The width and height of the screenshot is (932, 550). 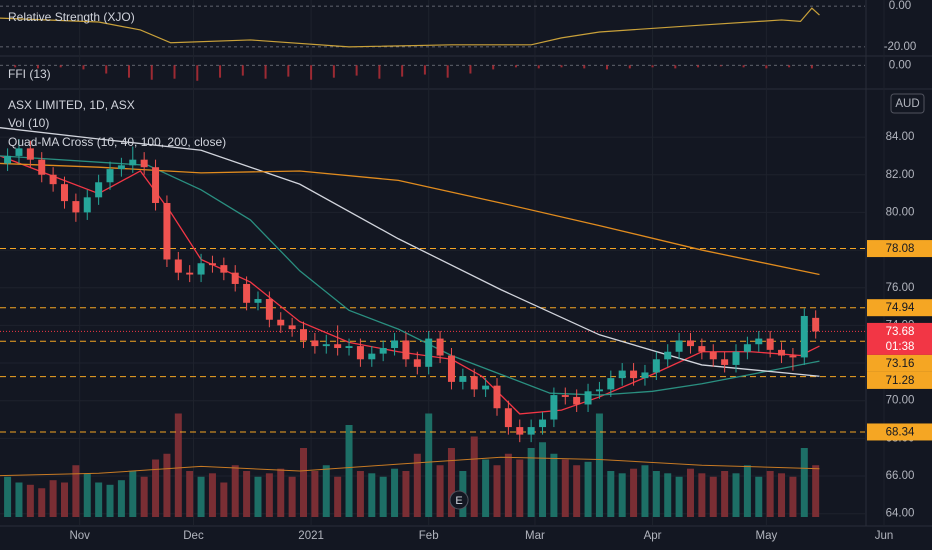 I want to click on pane-title: FFI (13), so click(x=29, y=74).